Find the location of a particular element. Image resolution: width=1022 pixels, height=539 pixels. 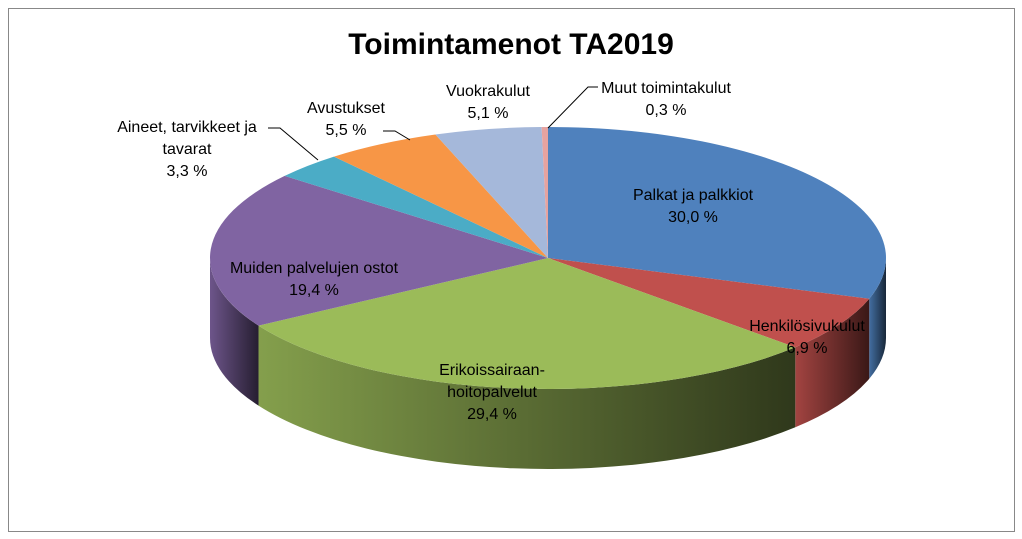

slice-label: Erikoissairaan-hoitopalvelut 29,4 % is located at coordinates (492, 393).